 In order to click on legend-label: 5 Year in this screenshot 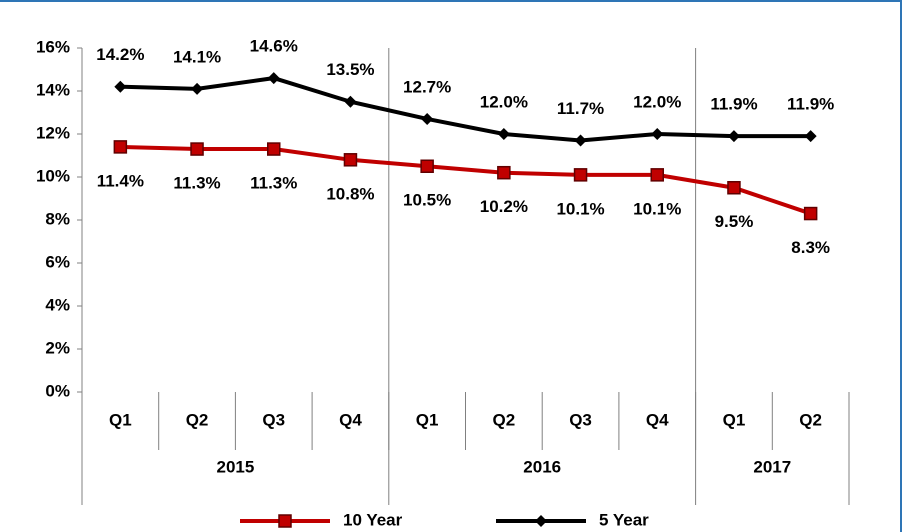, I will do `click(624, 519)`.